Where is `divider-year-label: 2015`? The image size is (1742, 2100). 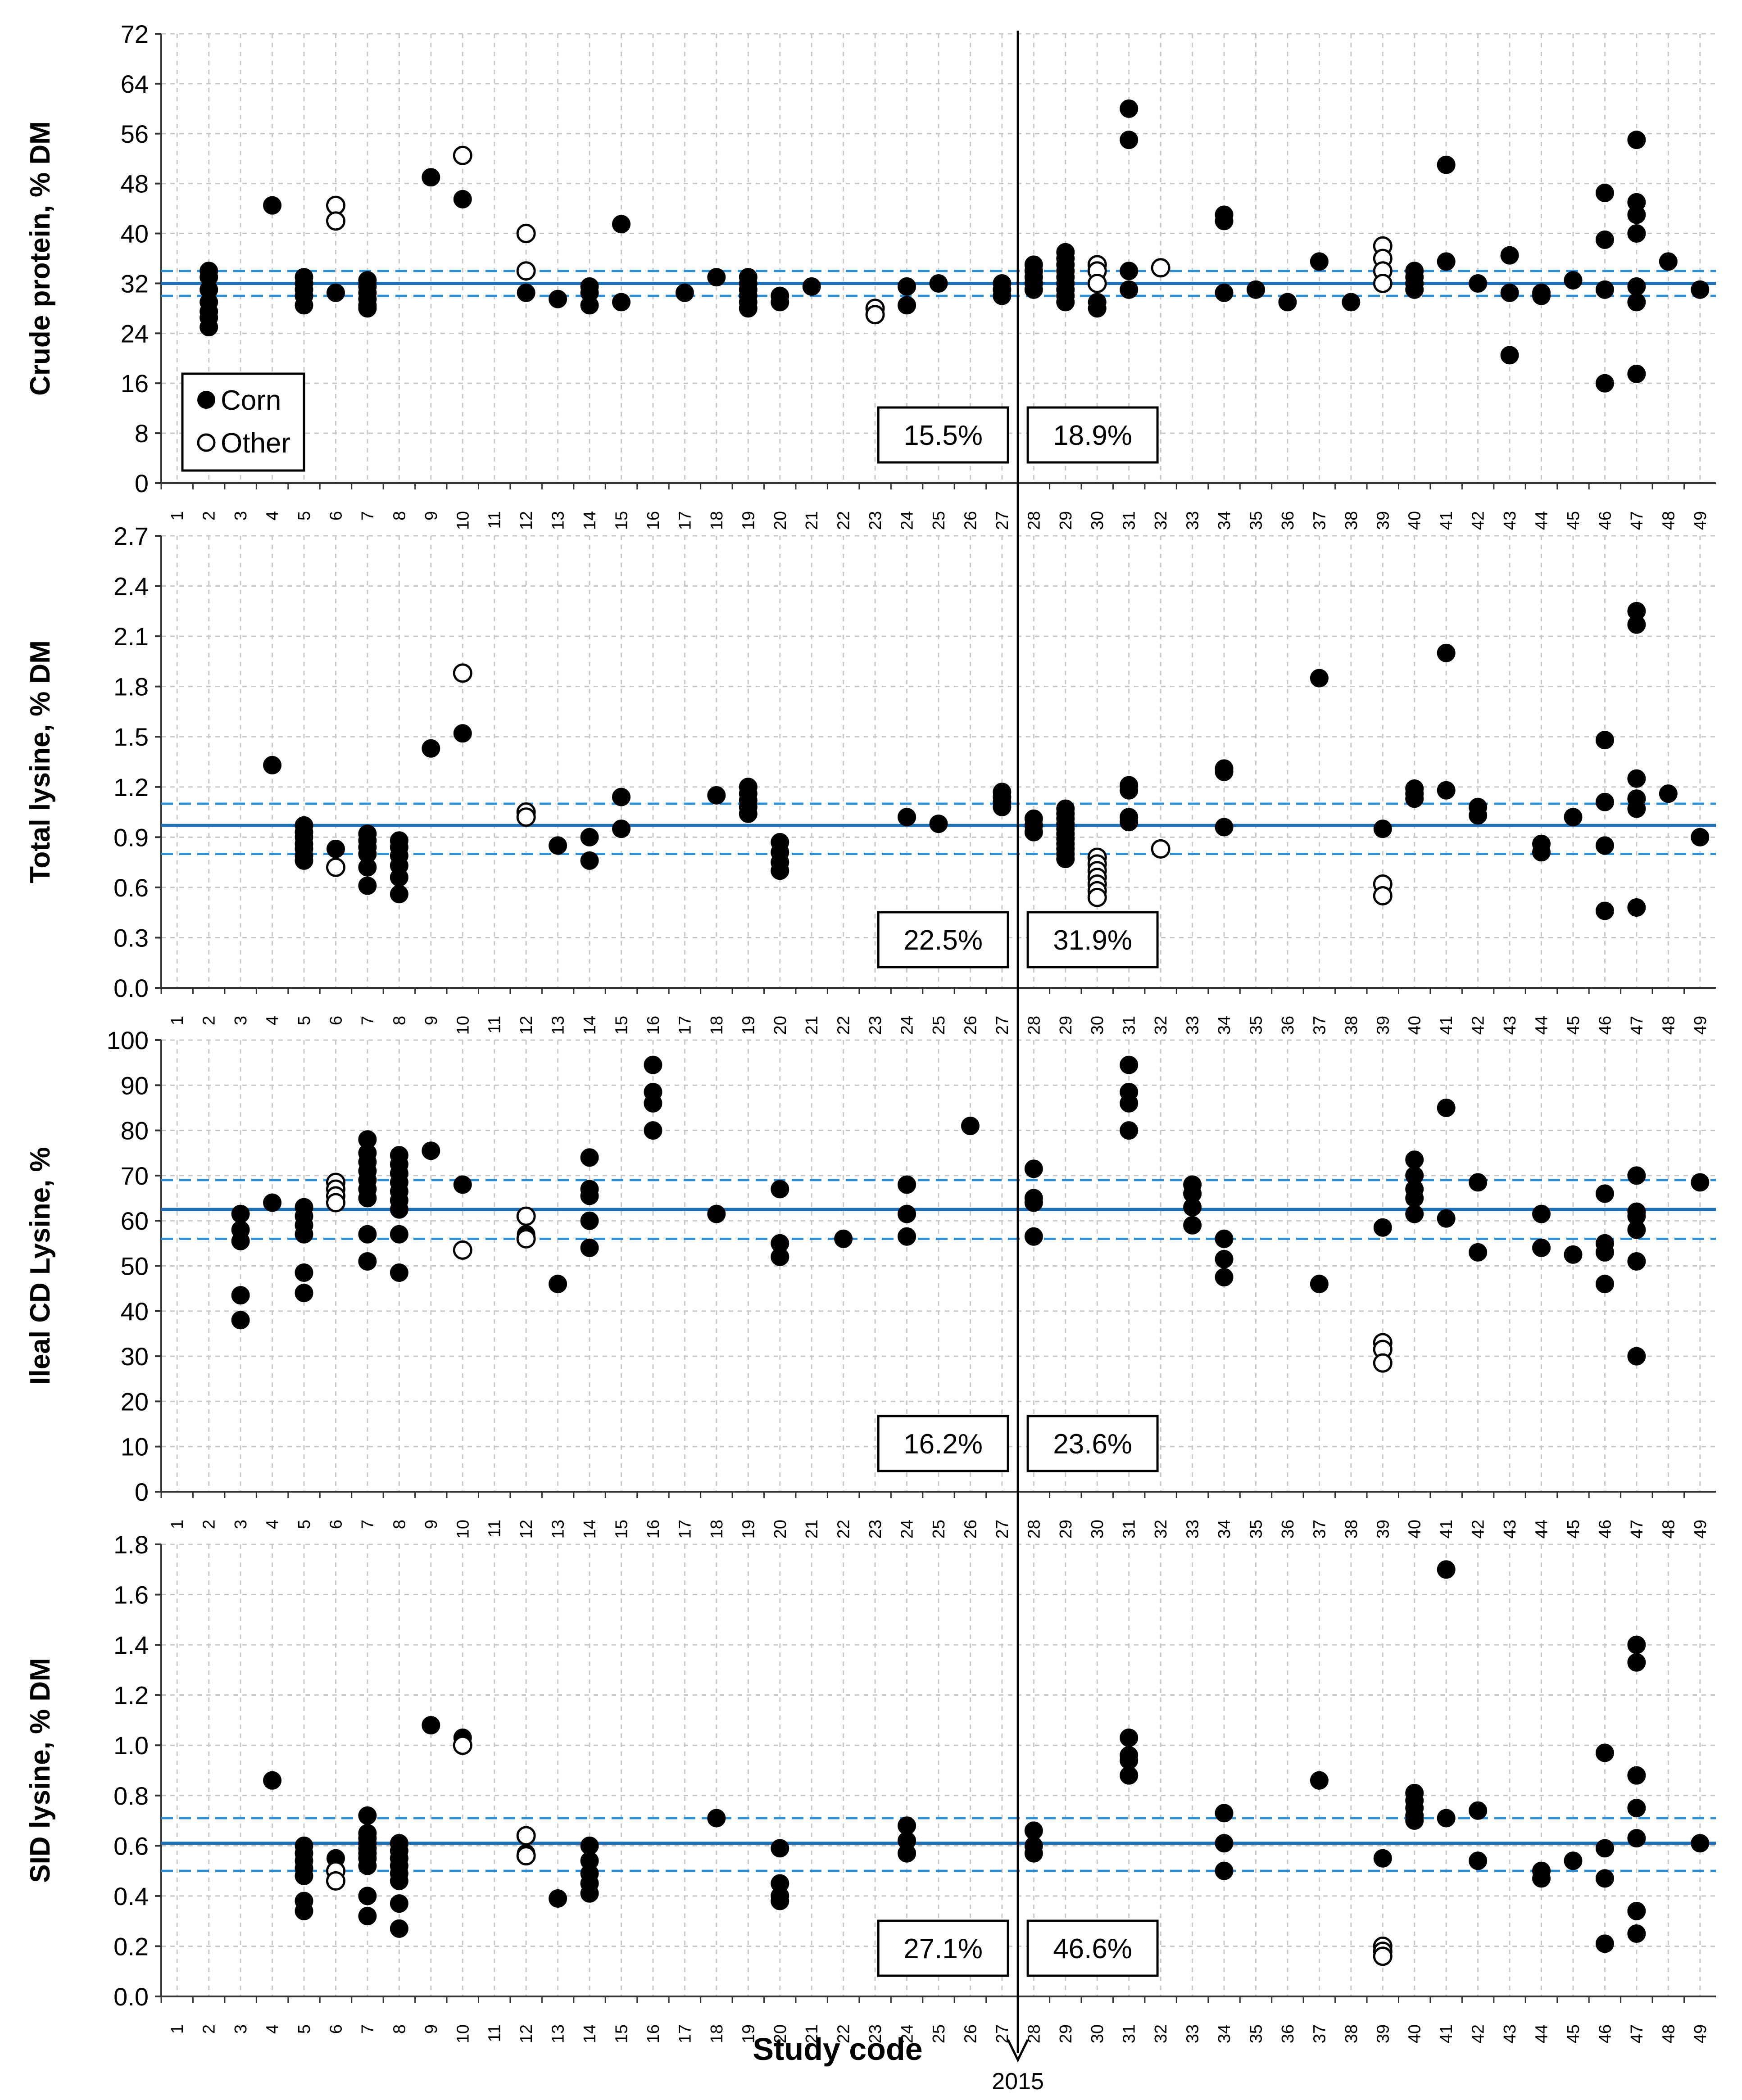 divider-year-label: 2015 is located at coordinates (1018, 2081).